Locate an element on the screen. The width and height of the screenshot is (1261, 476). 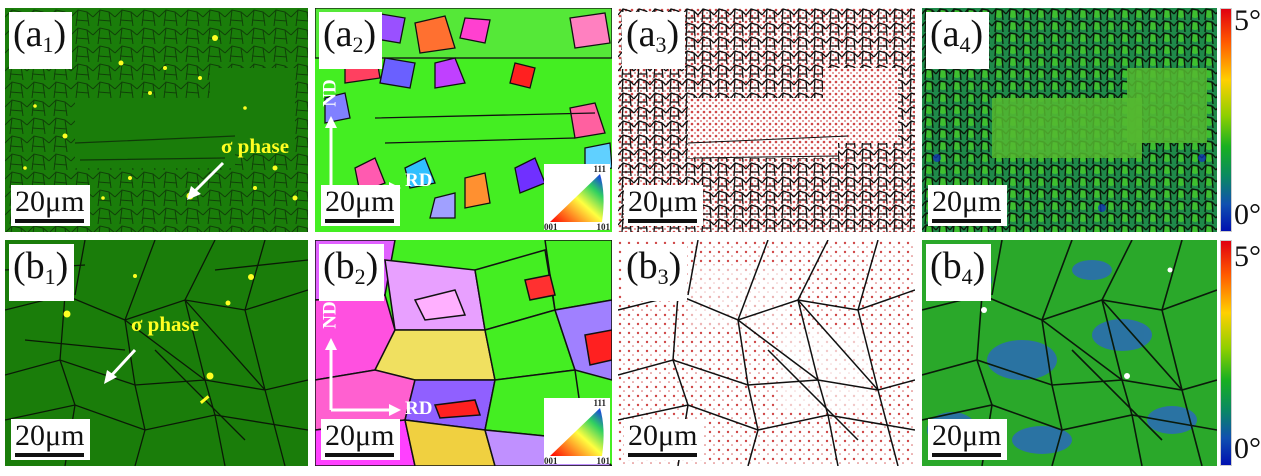
panel-a3: (a3) 20μm is located at coordinates (766, 120).